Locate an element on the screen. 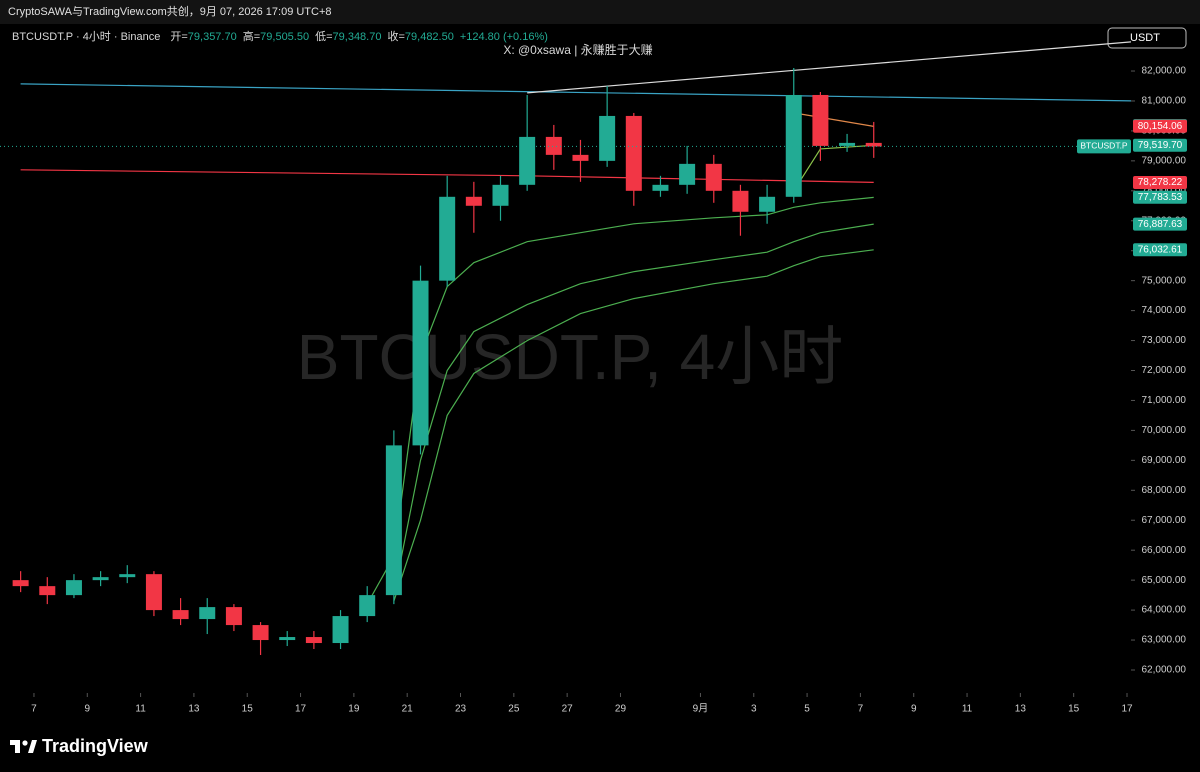 The width and height of the screenshot is (1200, 772). currency-button is located at coordinates (1147, 38).